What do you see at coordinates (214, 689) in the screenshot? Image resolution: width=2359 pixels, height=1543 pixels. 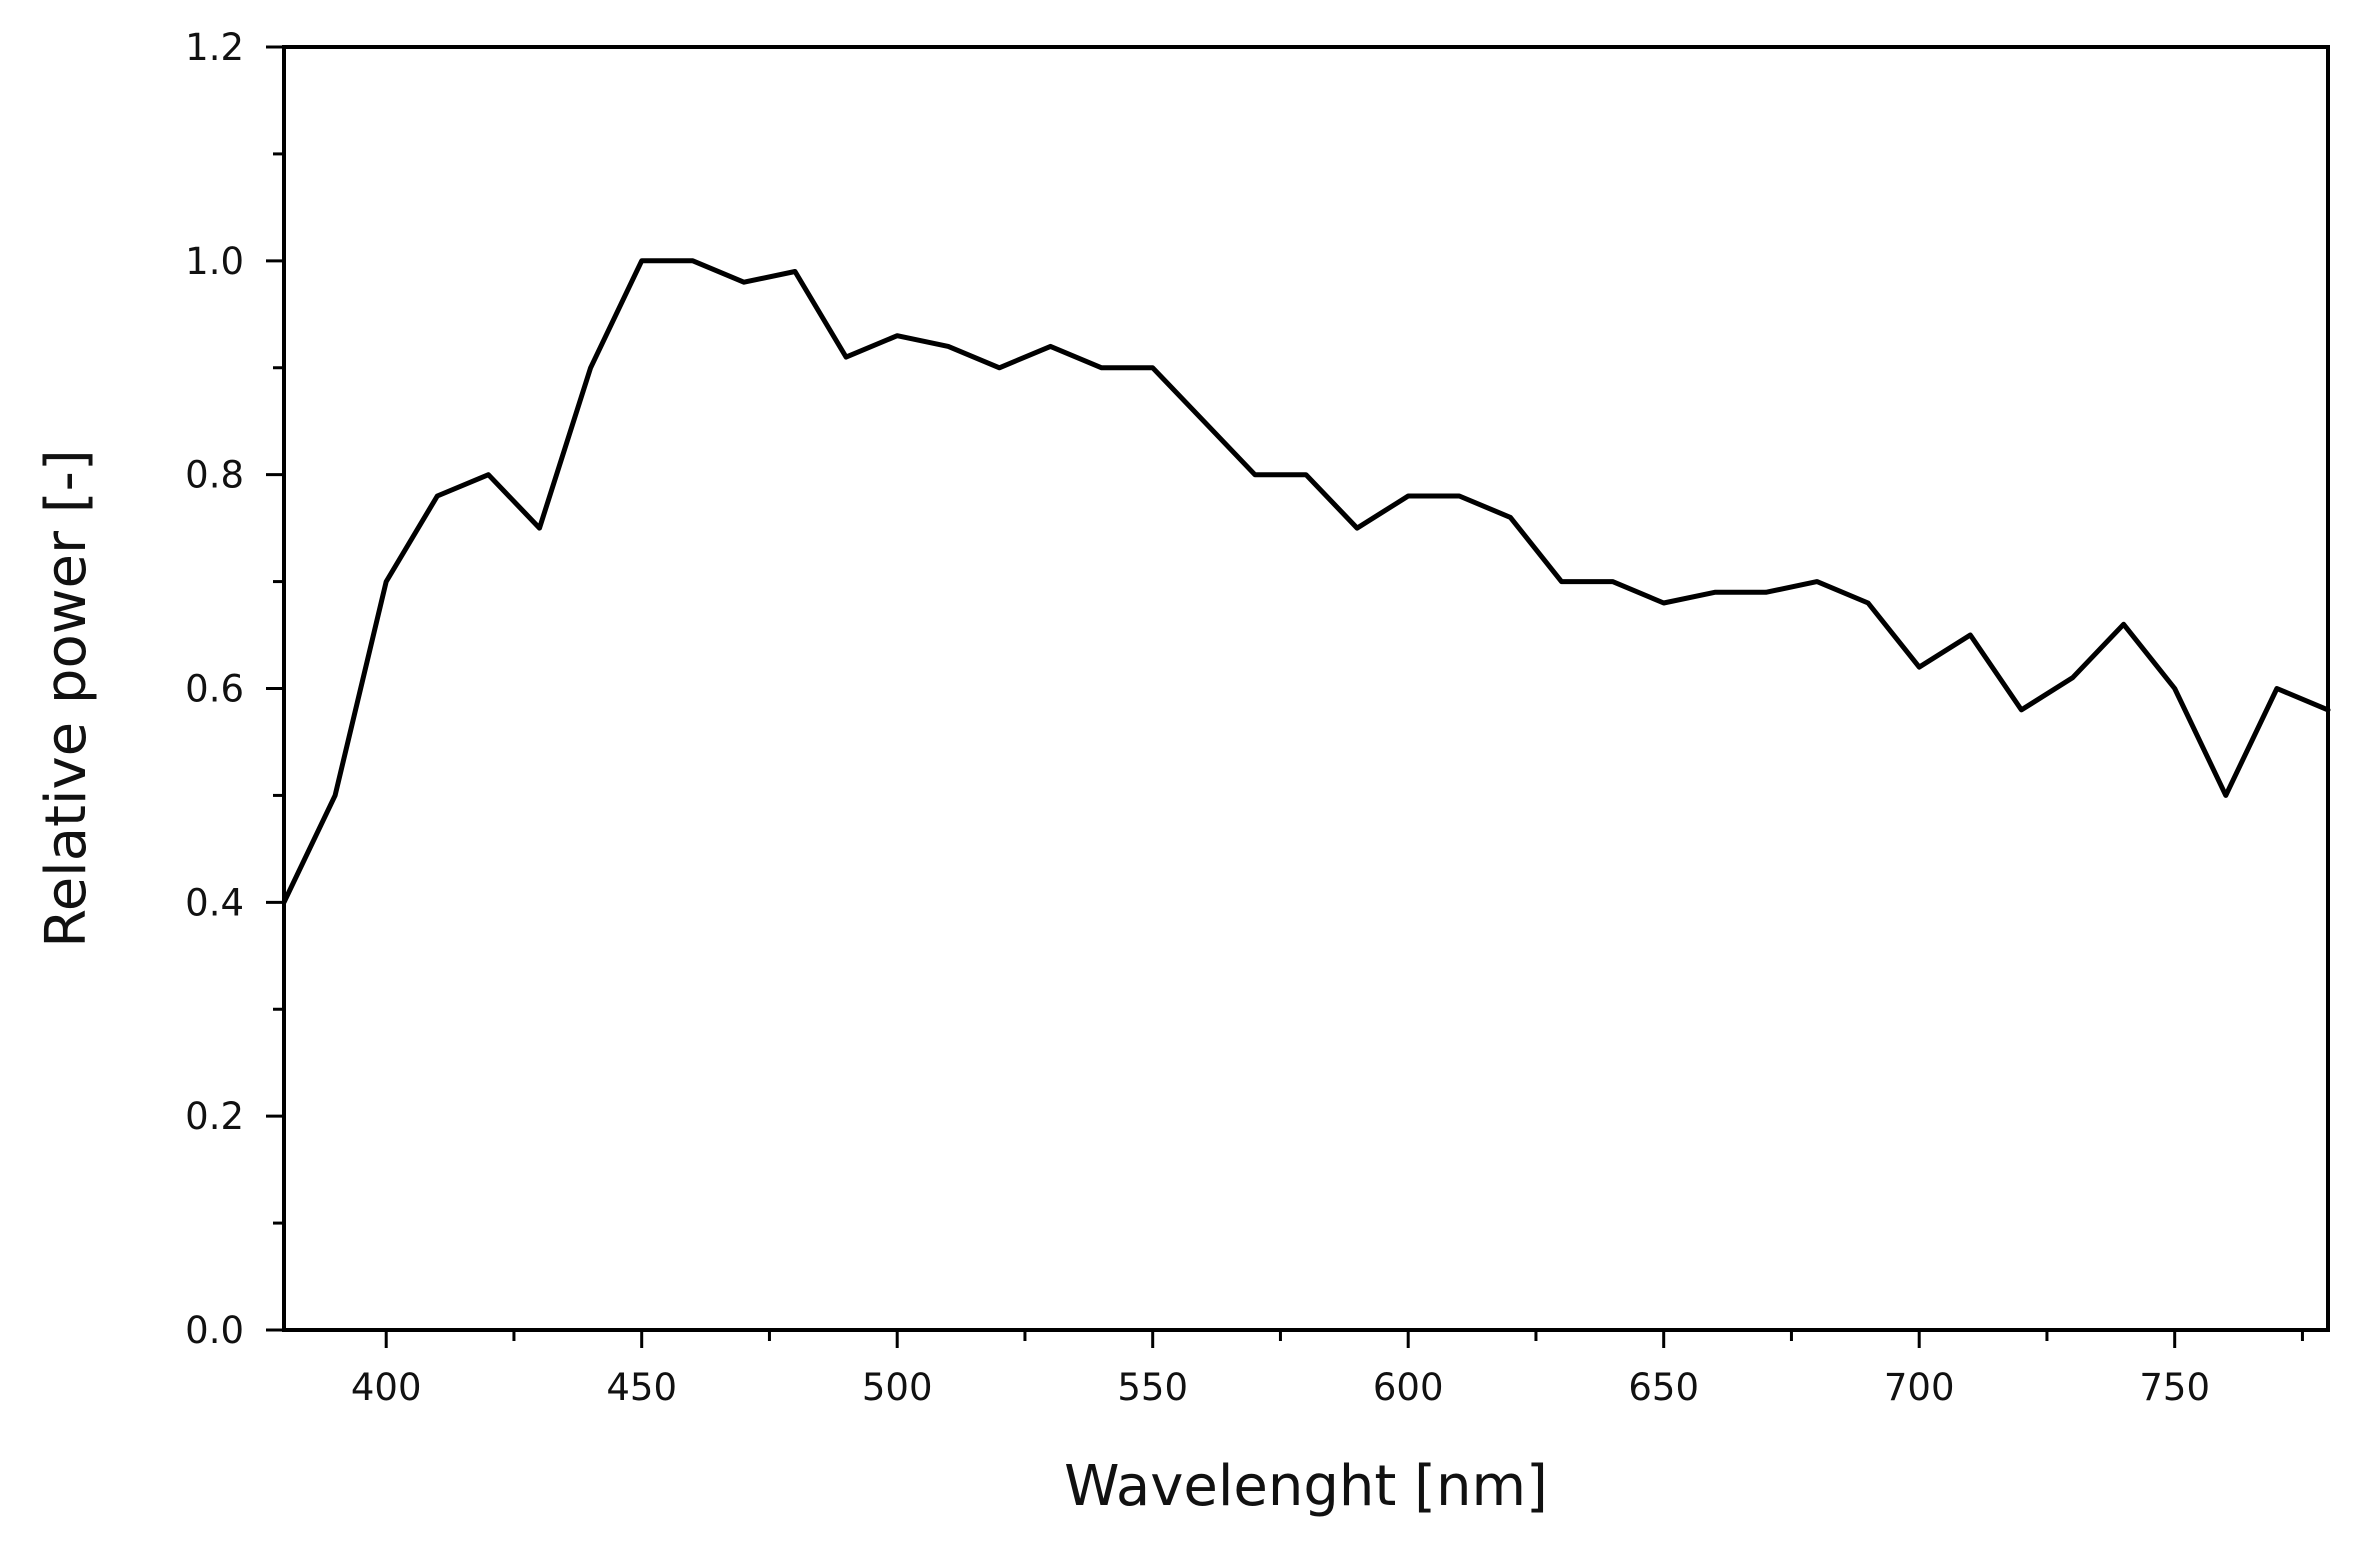 I see `y-tick-label: 0.6` at bounding box center [214, 689].